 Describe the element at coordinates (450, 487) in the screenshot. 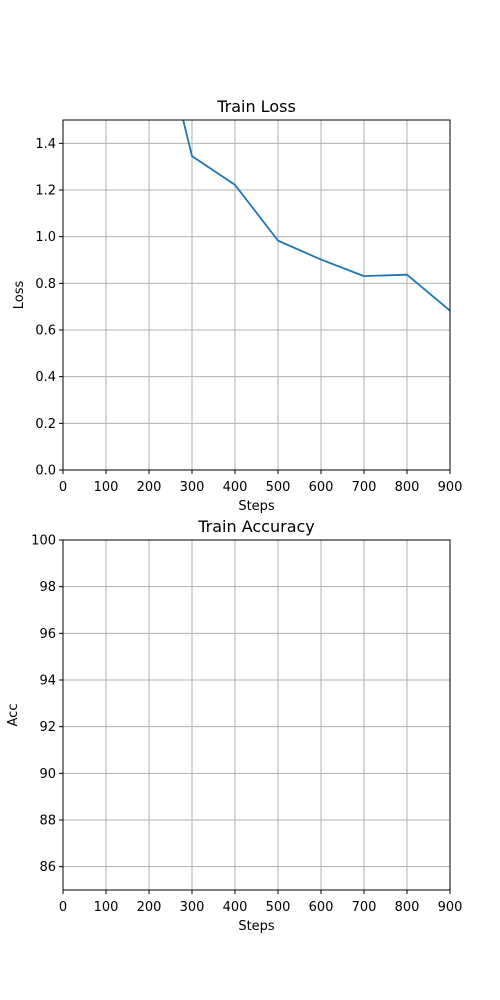

I see `loss-x-tick-label: 900` at that location.